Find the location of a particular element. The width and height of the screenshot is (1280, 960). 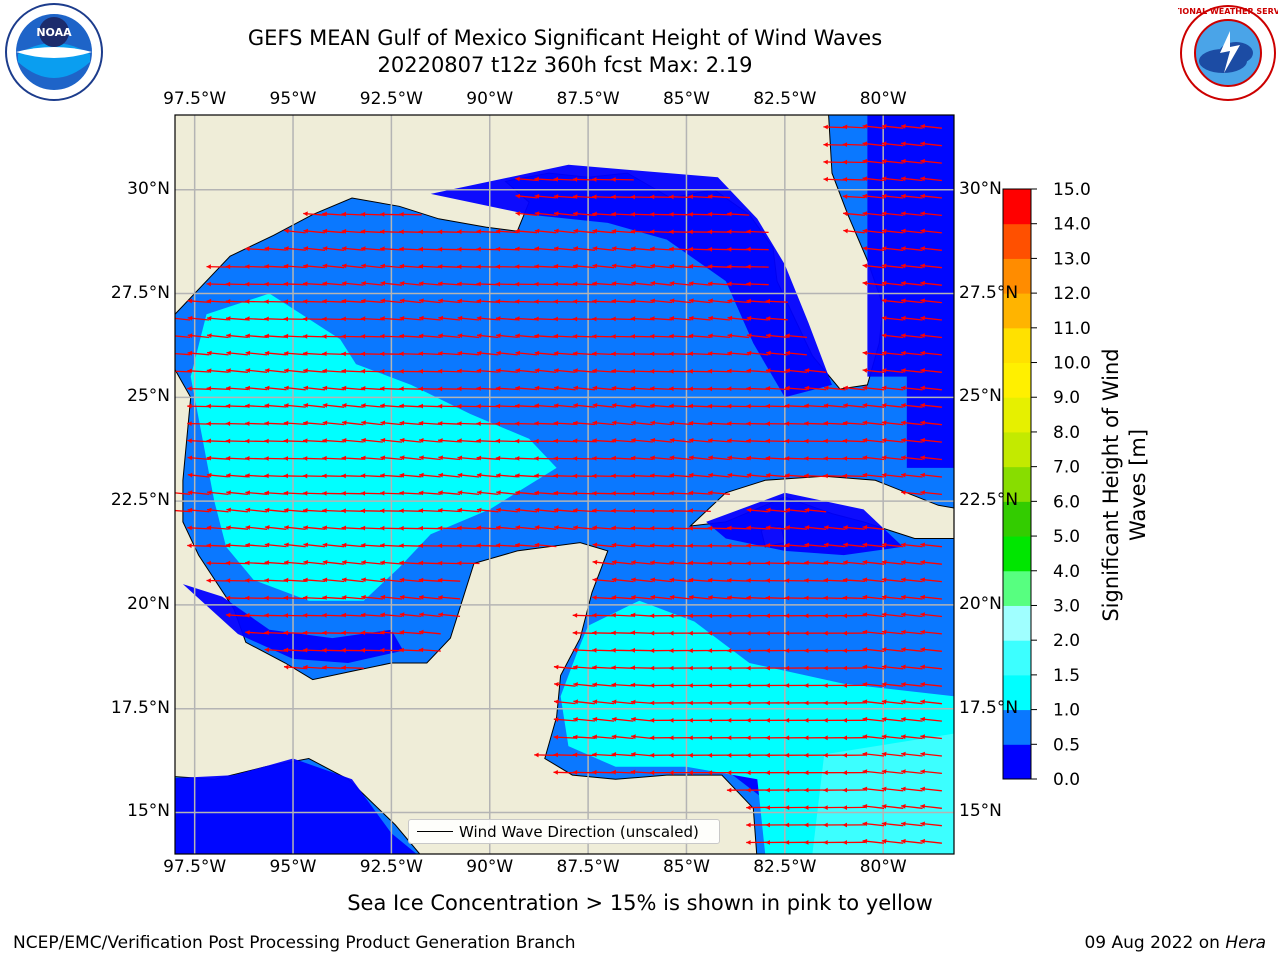

wind-wave-arrow is located at coordinates (183, 493).